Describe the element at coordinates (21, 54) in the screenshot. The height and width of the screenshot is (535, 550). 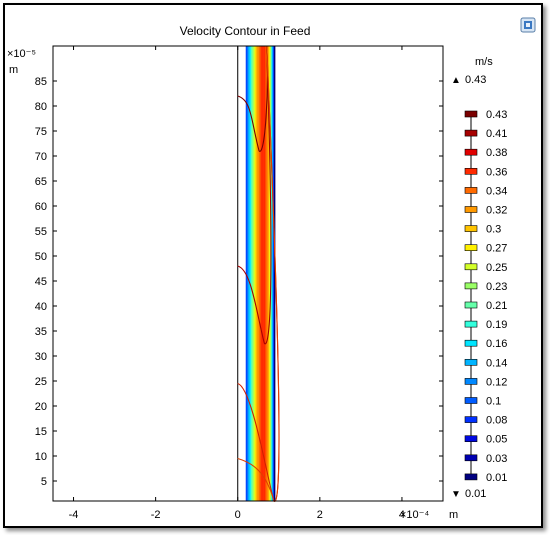
I see `y-multiplier: ×10⁻⁵` at that location.